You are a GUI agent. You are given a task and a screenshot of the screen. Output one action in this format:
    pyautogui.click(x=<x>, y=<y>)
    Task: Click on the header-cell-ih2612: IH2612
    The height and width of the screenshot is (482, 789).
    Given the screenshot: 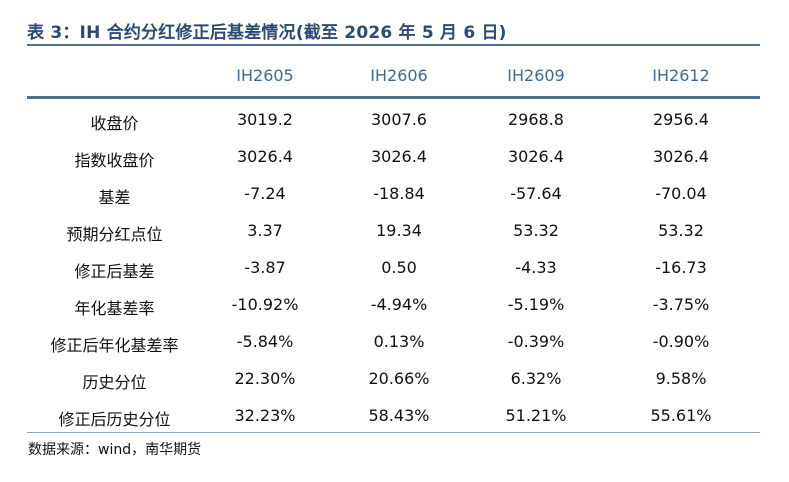 What is the action you would take?
    pyautogui.click(x=681, y=75)
    